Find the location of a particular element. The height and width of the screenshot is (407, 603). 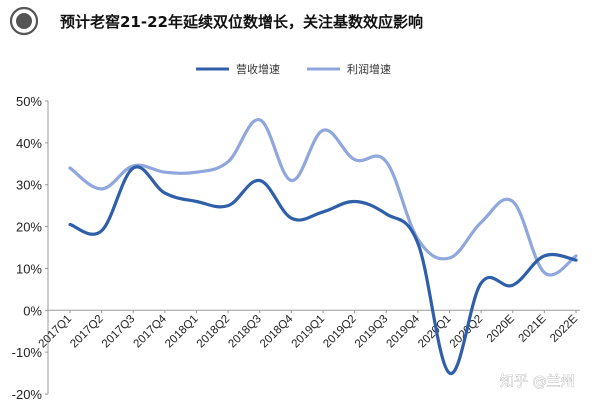

x-tick-label: 2017Q1 is located at coordinates (55, 331).